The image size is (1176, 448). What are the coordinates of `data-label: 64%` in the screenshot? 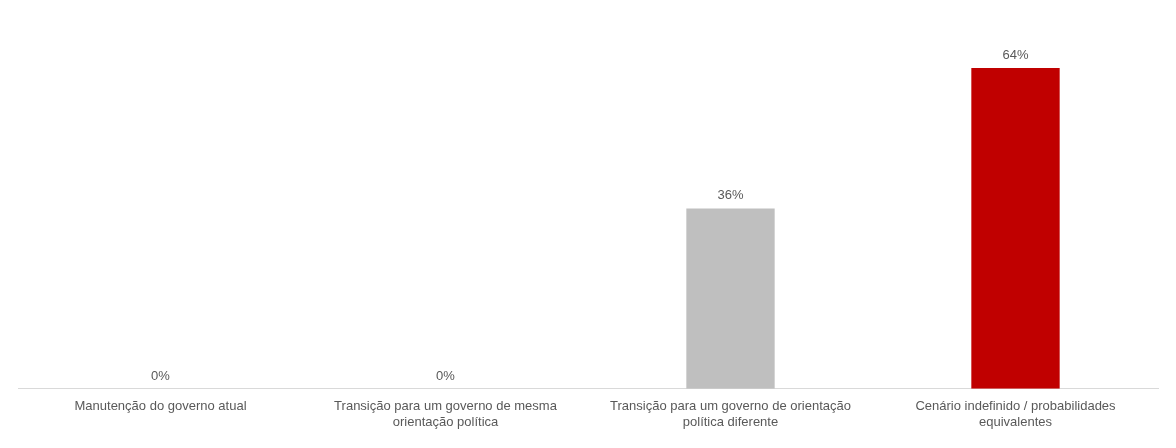 It's located at (1015, 55).